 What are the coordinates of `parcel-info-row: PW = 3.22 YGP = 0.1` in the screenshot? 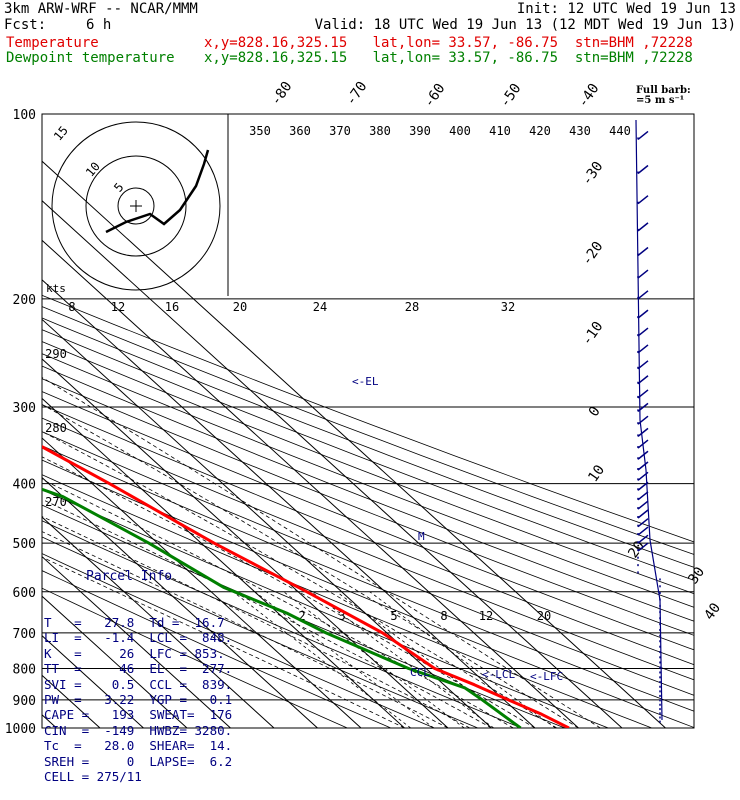 It's located at (138, 700).